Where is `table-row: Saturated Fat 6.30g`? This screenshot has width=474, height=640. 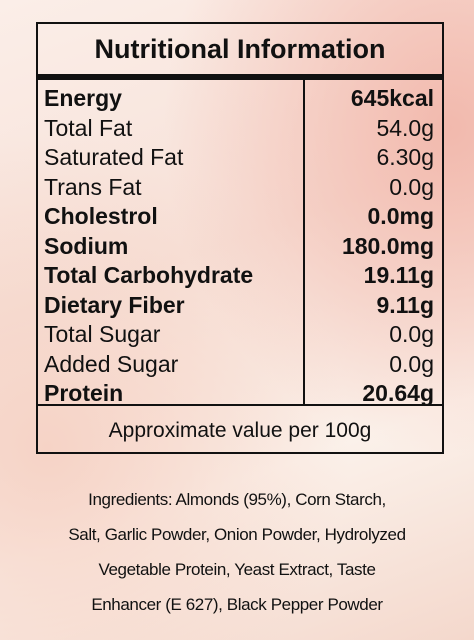
table-row: Saturated Fat 6.30g is located at coordinates (240, 158).